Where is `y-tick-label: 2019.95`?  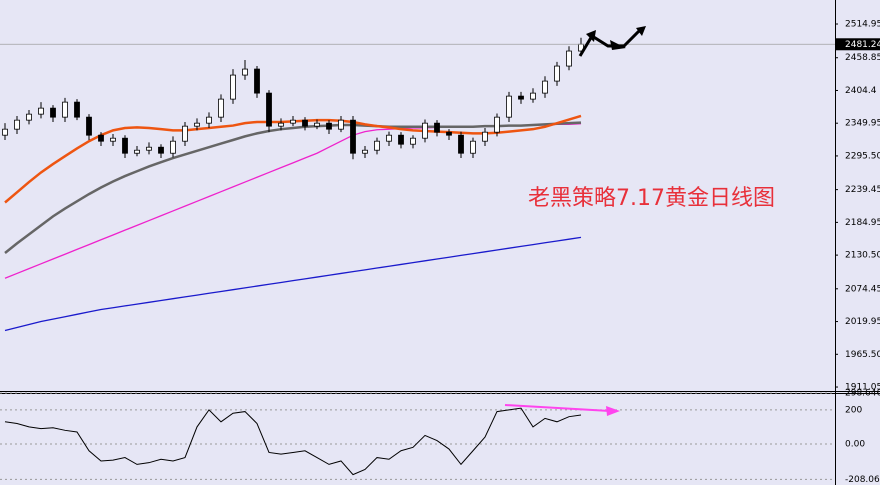
y-tick-label: 2019.95 is located at coordinates (862, 322).